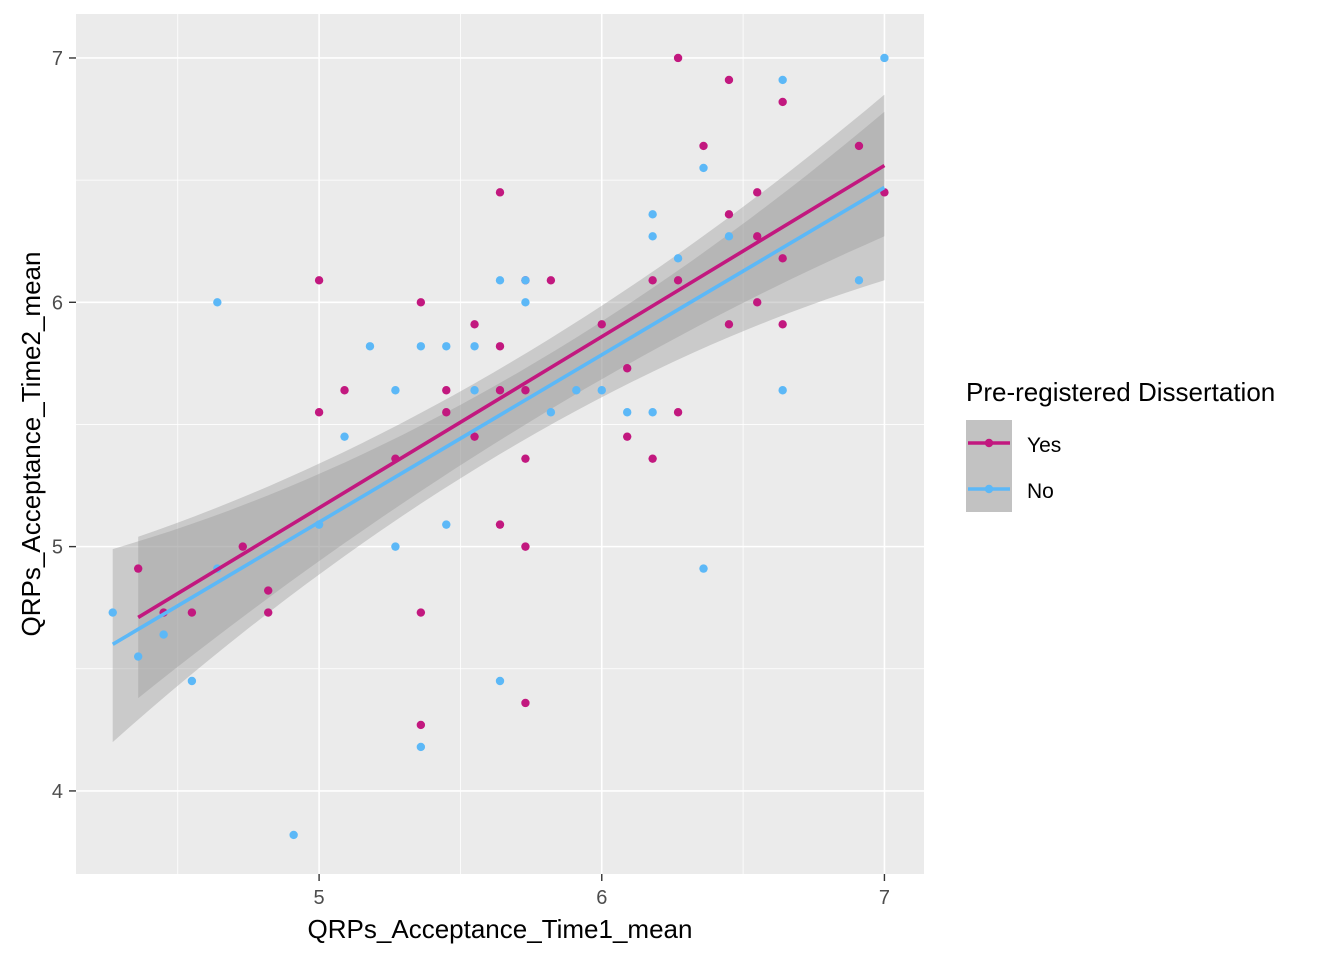 The width and height of the screenshot is (1344, 960). Describe the element at coordinates (601, 898) in the screenshot. I see `x-tick-label: 6` at that location.